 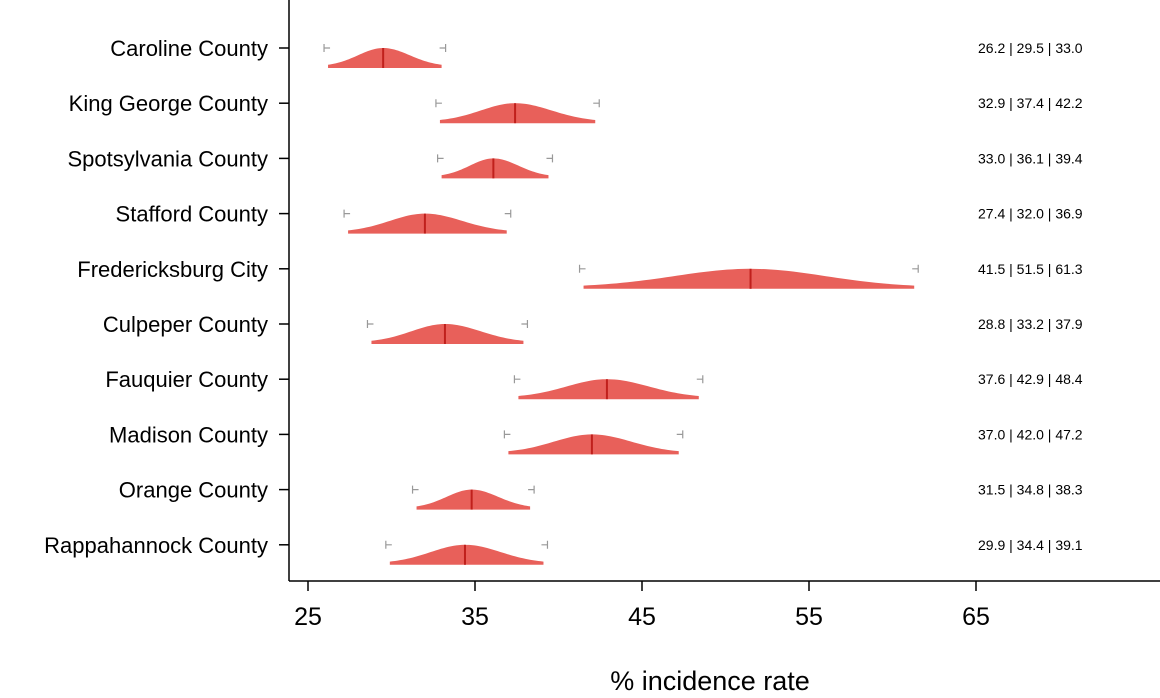 I want to click on category-label: Rappahannock County, so click(x=156, y=545).